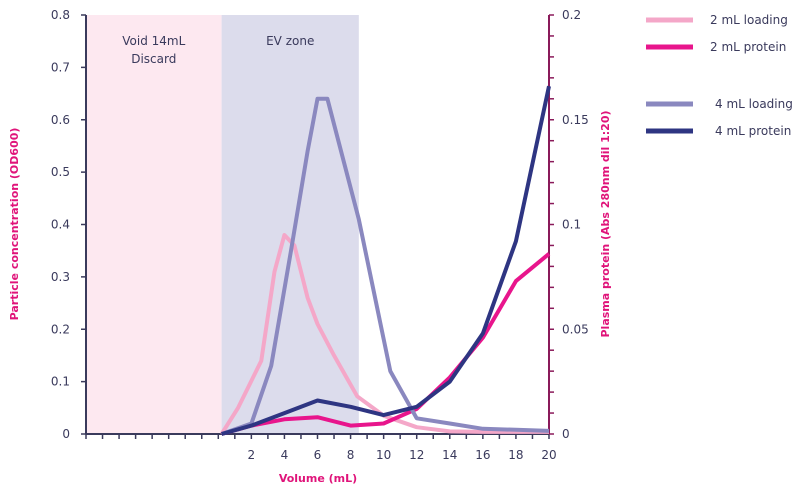 The height and width of the screenshot is (486, 802). What do you see at coordinates (566, 434) in the screenshot?
I see `y-right-tick-label: 0` at bounding box center [566, 434].